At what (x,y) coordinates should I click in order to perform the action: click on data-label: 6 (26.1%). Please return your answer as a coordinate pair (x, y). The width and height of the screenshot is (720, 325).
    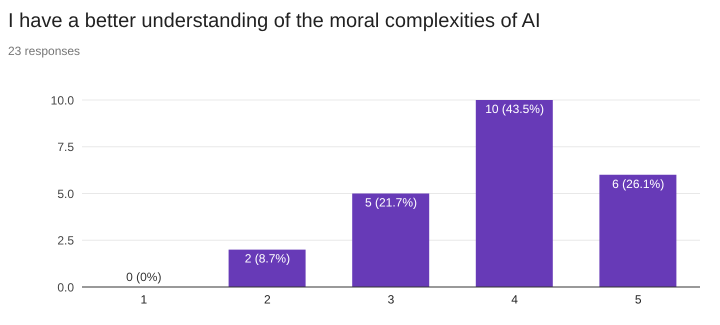
    Looking at the image, I should click on (638, 183).